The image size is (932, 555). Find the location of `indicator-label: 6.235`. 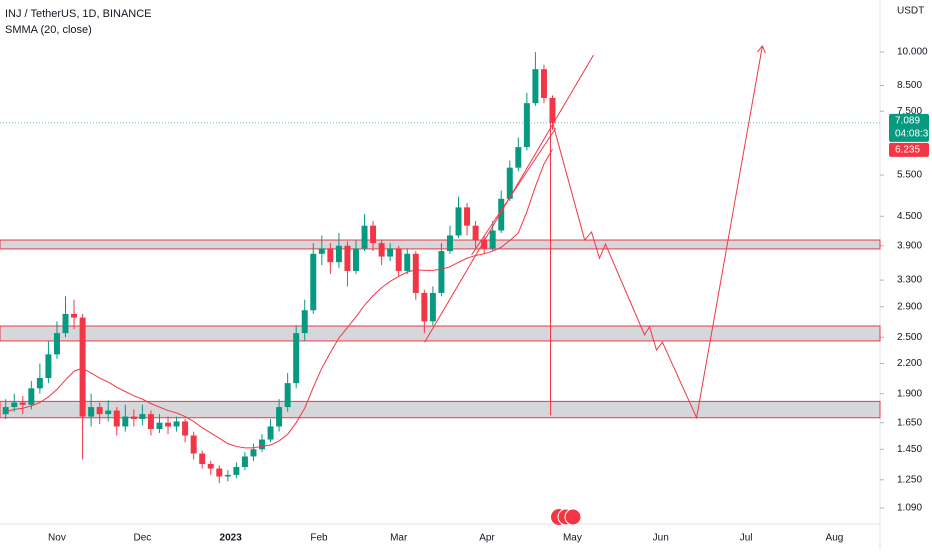

indicator-label: 6.235 is located at coordinates (907, 149).